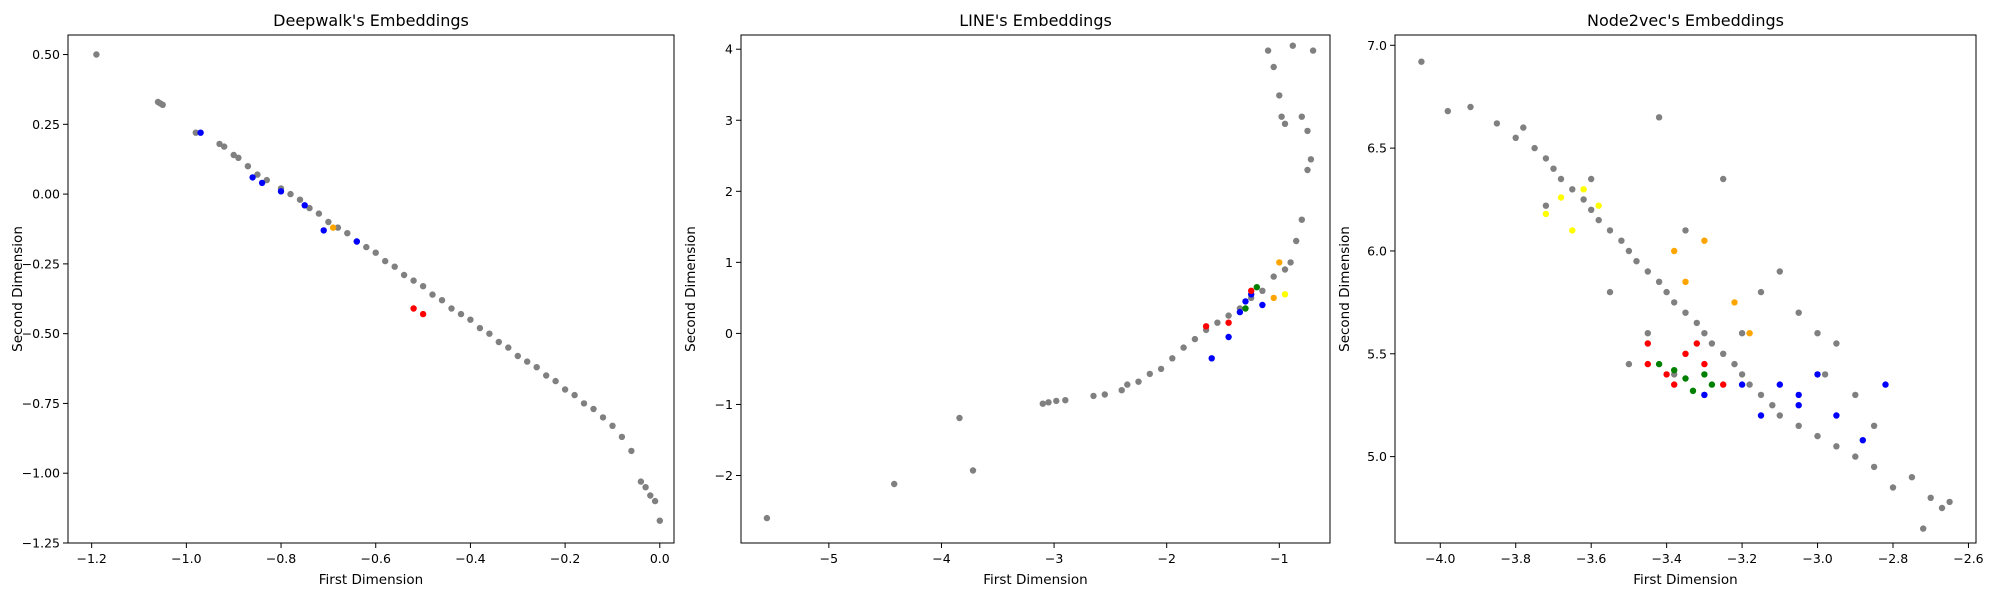 This screenshot has height=600, width=2000. Describe the element at coordinates (1377, 45) in the screenshot. I see `y-tick-label: 7.0` at that location.